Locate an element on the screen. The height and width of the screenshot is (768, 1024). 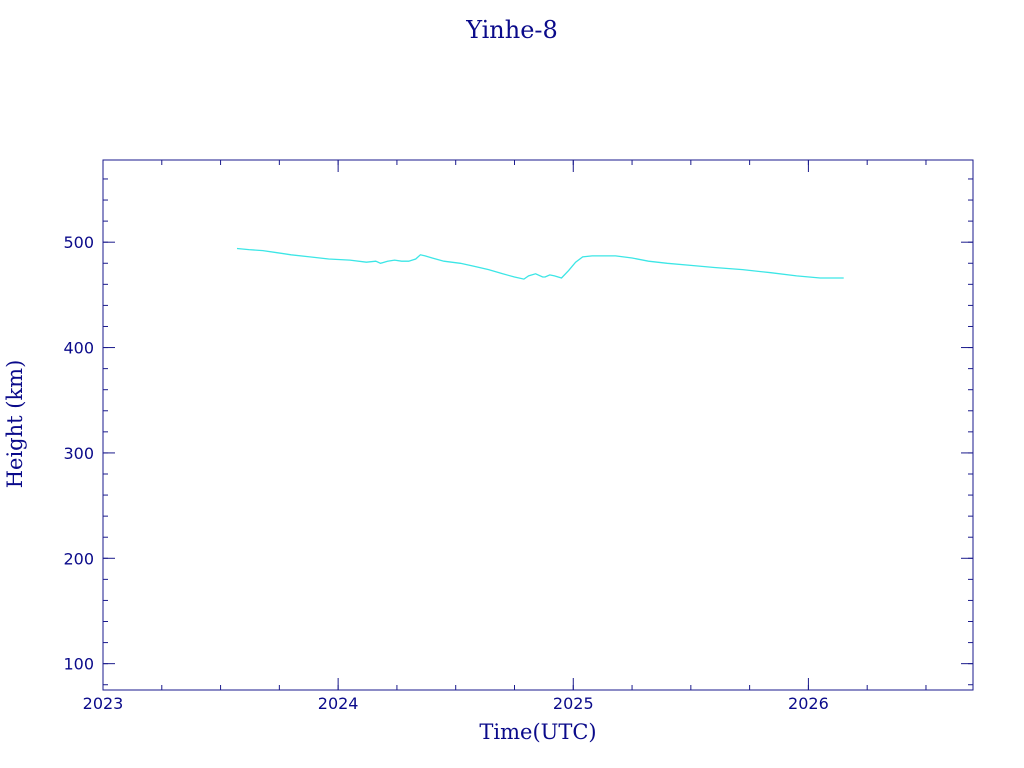
x-tick-label: 2023 is located at coordinates (103, 703).